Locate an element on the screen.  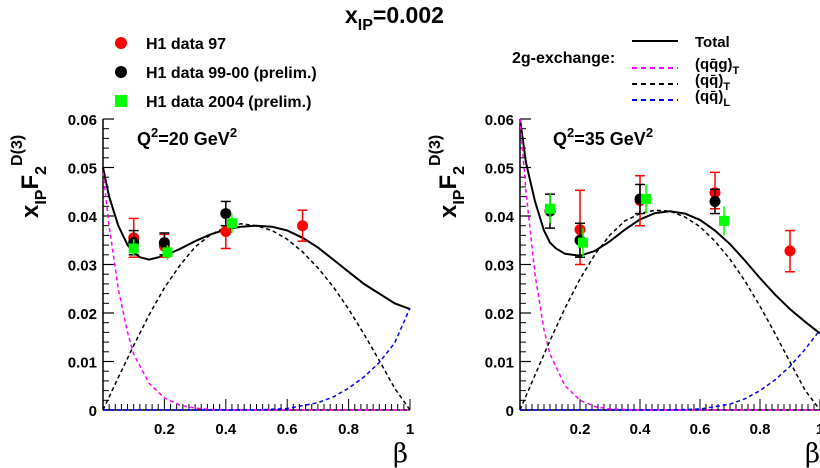
panel-2-x-tick-label: 1 is located at coordinates (818, 429).